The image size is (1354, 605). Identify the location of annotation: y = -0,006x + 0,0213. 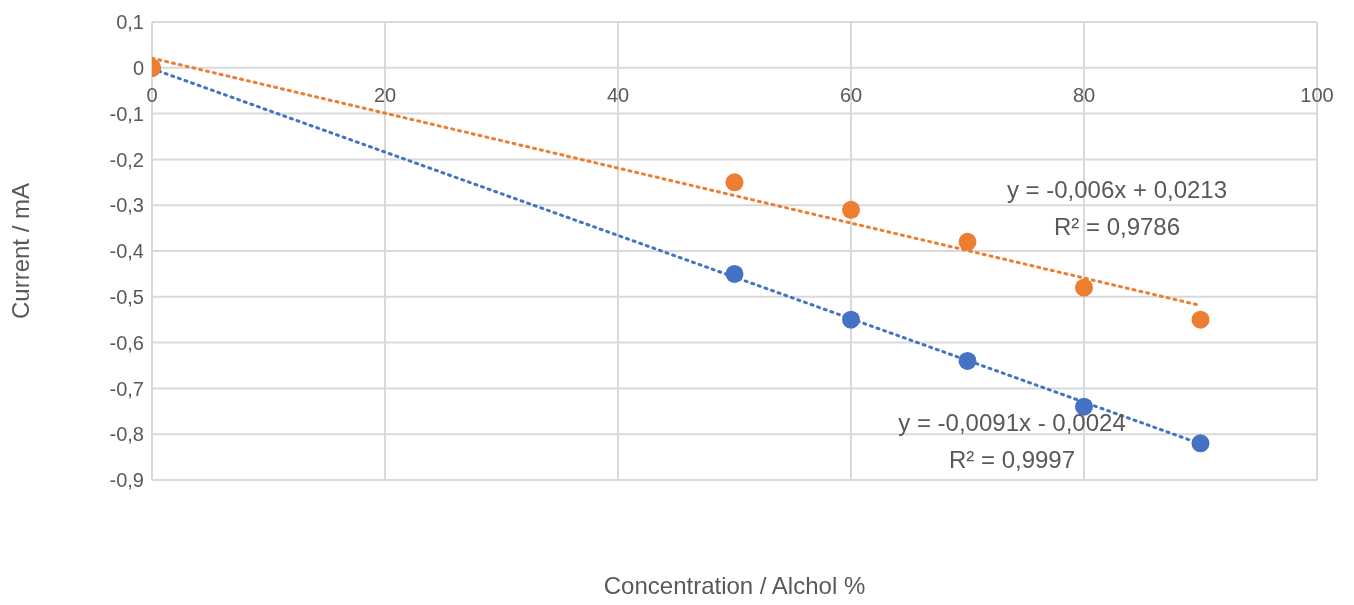
(1117, 190).